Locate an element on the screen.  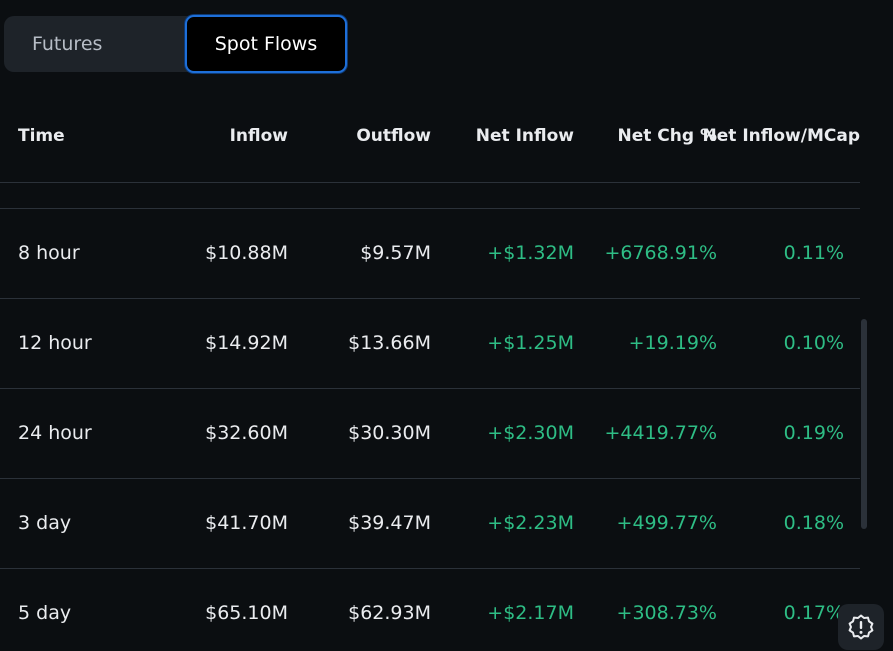
cell-net-inflow: +$2.23M is located at coordinates (530, 523).